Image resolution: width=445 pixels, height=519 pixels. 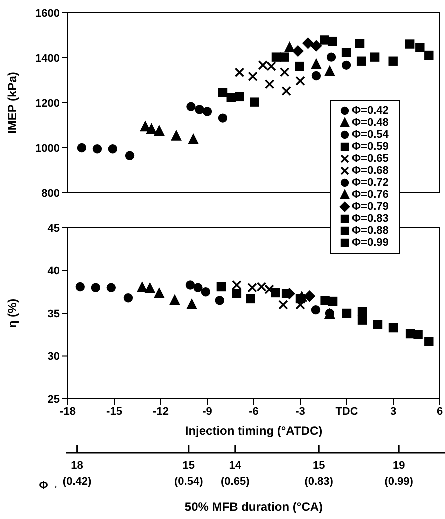 What do you see at coordinates (370, 195) in the screenshot?
I see `legend-label: Φ=0.76` at bounding box center [370, 195].